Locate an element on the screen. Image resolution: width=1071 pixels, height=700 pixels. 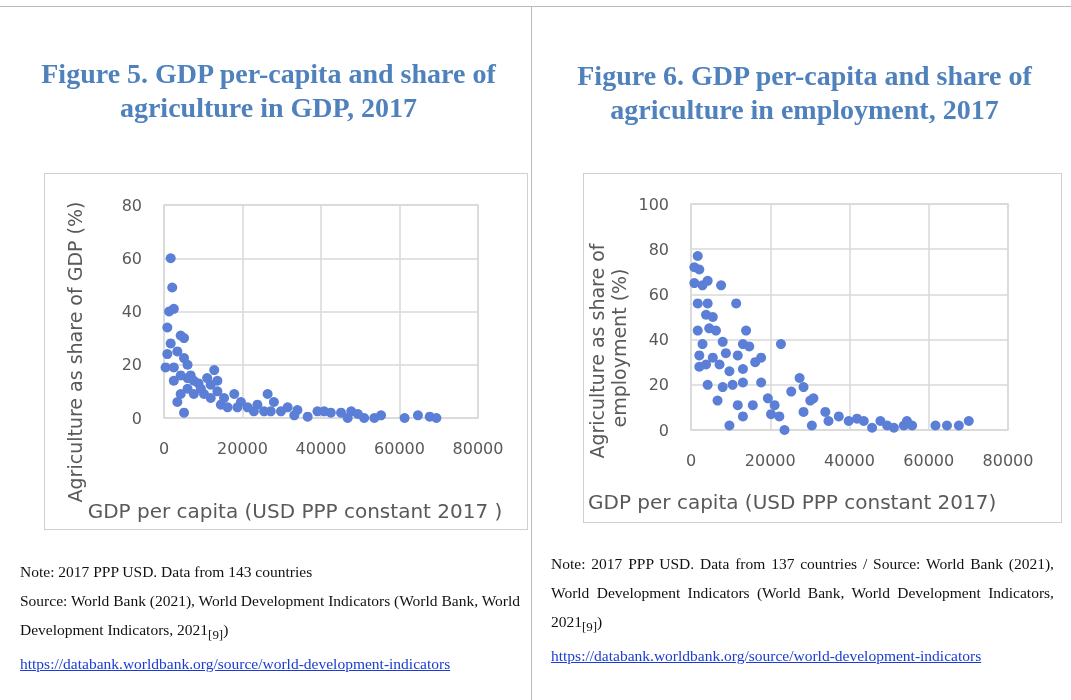
text: Note: 2017 PPP USD. Data from 143 countries is located at coordinates (167, 572).